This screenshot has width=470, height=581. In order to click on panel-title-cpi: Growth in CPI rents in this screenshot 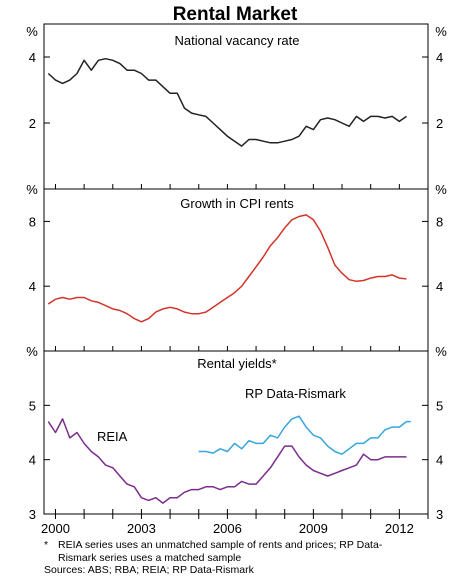, I will do `click(237, 203)`.